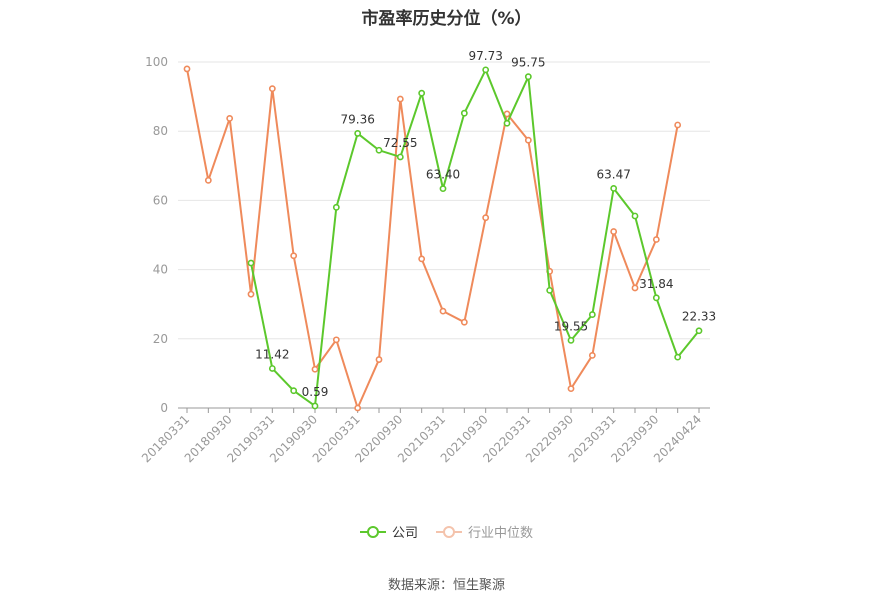 The width and height of the screenshot is (893, 603). What do you see at coordinates (372, 531) in the screenshot?
I see `legend-marker-company` at bounding box center [372, 531].